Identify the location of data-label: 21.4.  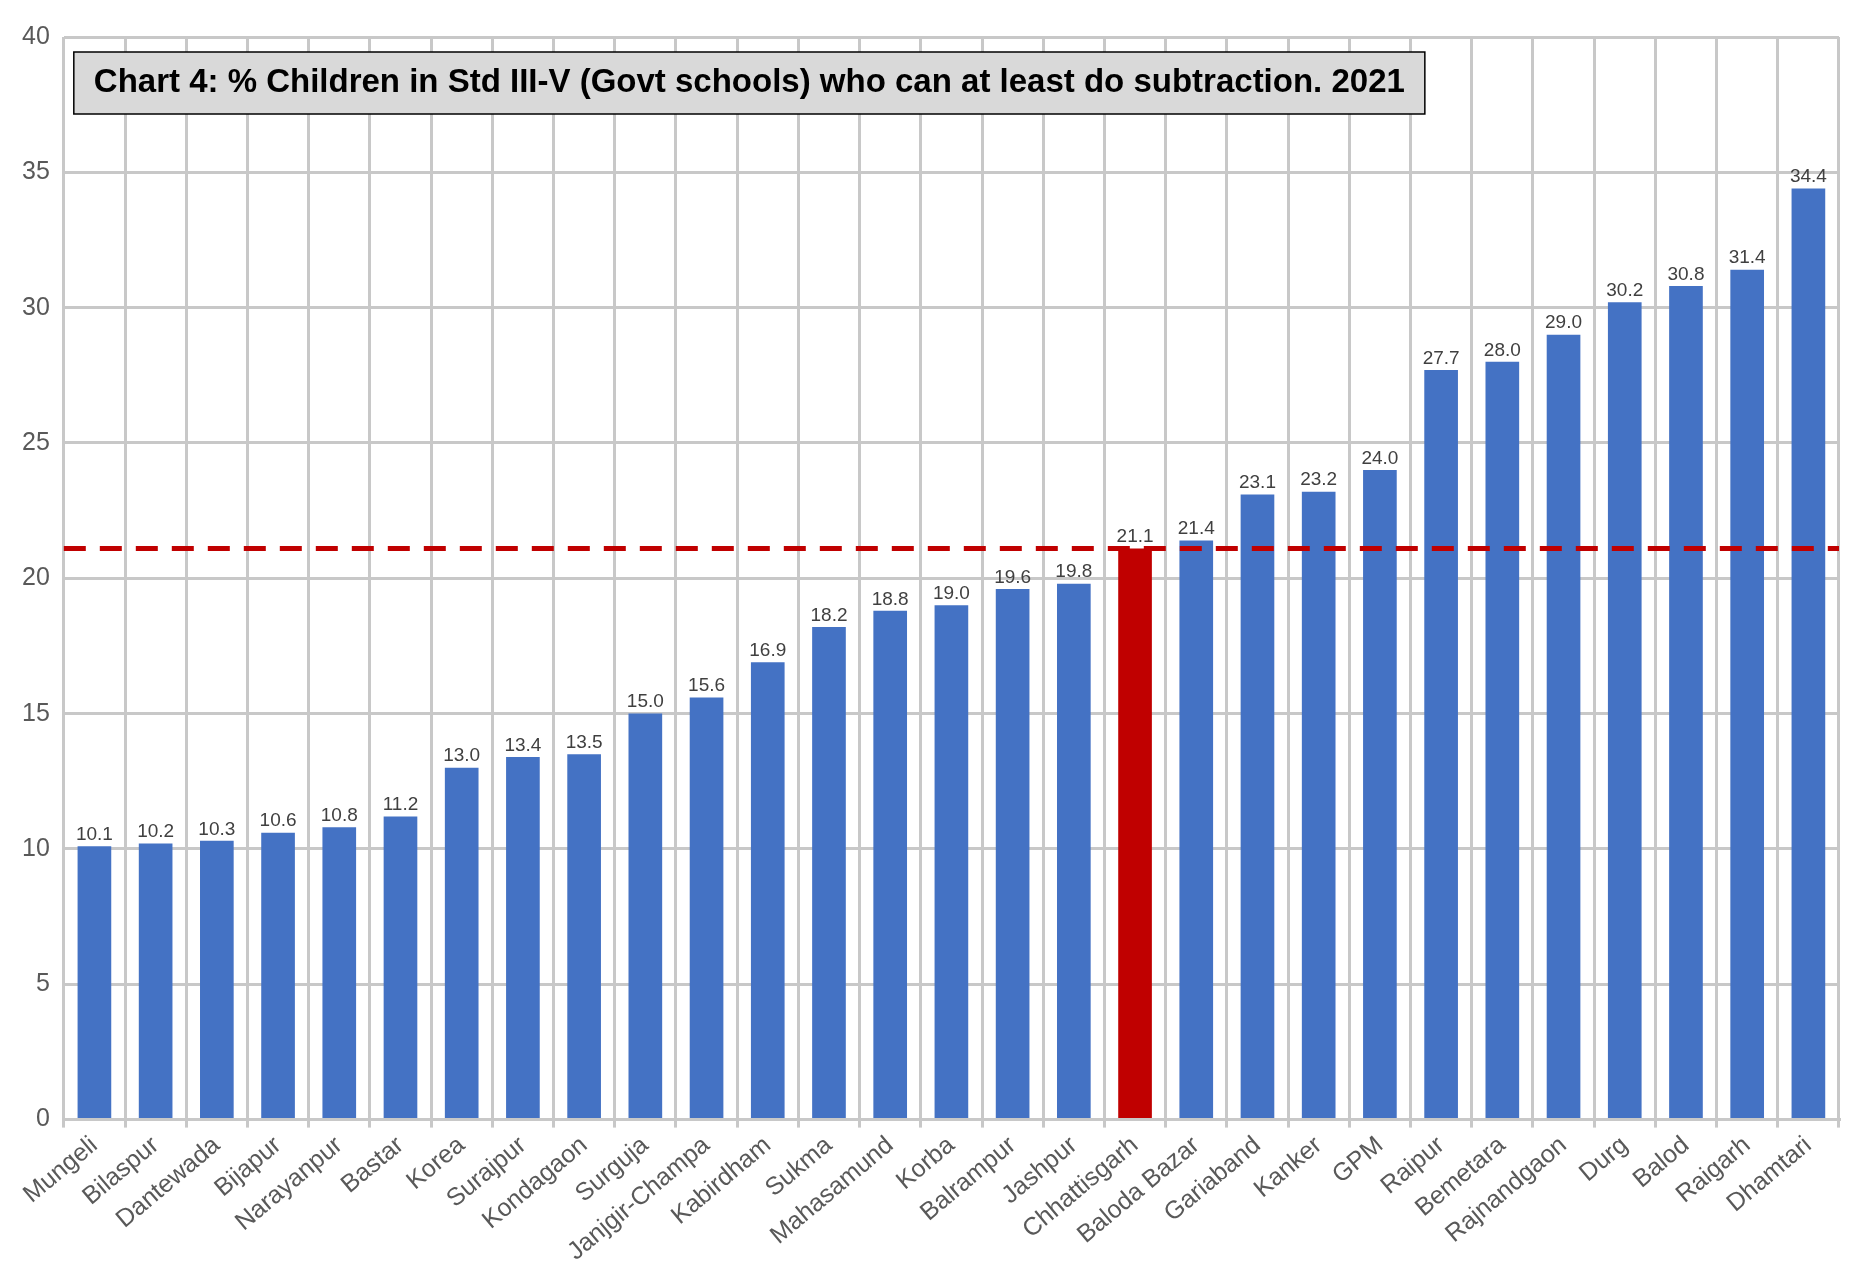
(1196, 528).